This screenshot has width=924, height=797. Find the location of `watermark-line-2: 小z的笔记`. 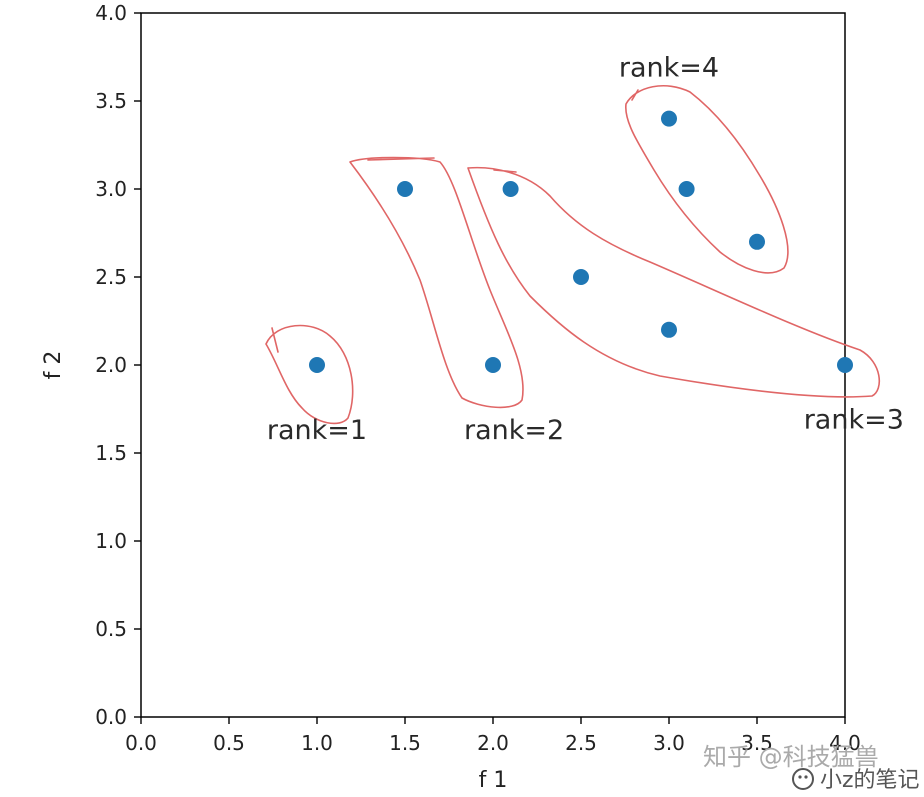

watermark-line-2: 小z的笔记 is located at coordinates (870, 780).